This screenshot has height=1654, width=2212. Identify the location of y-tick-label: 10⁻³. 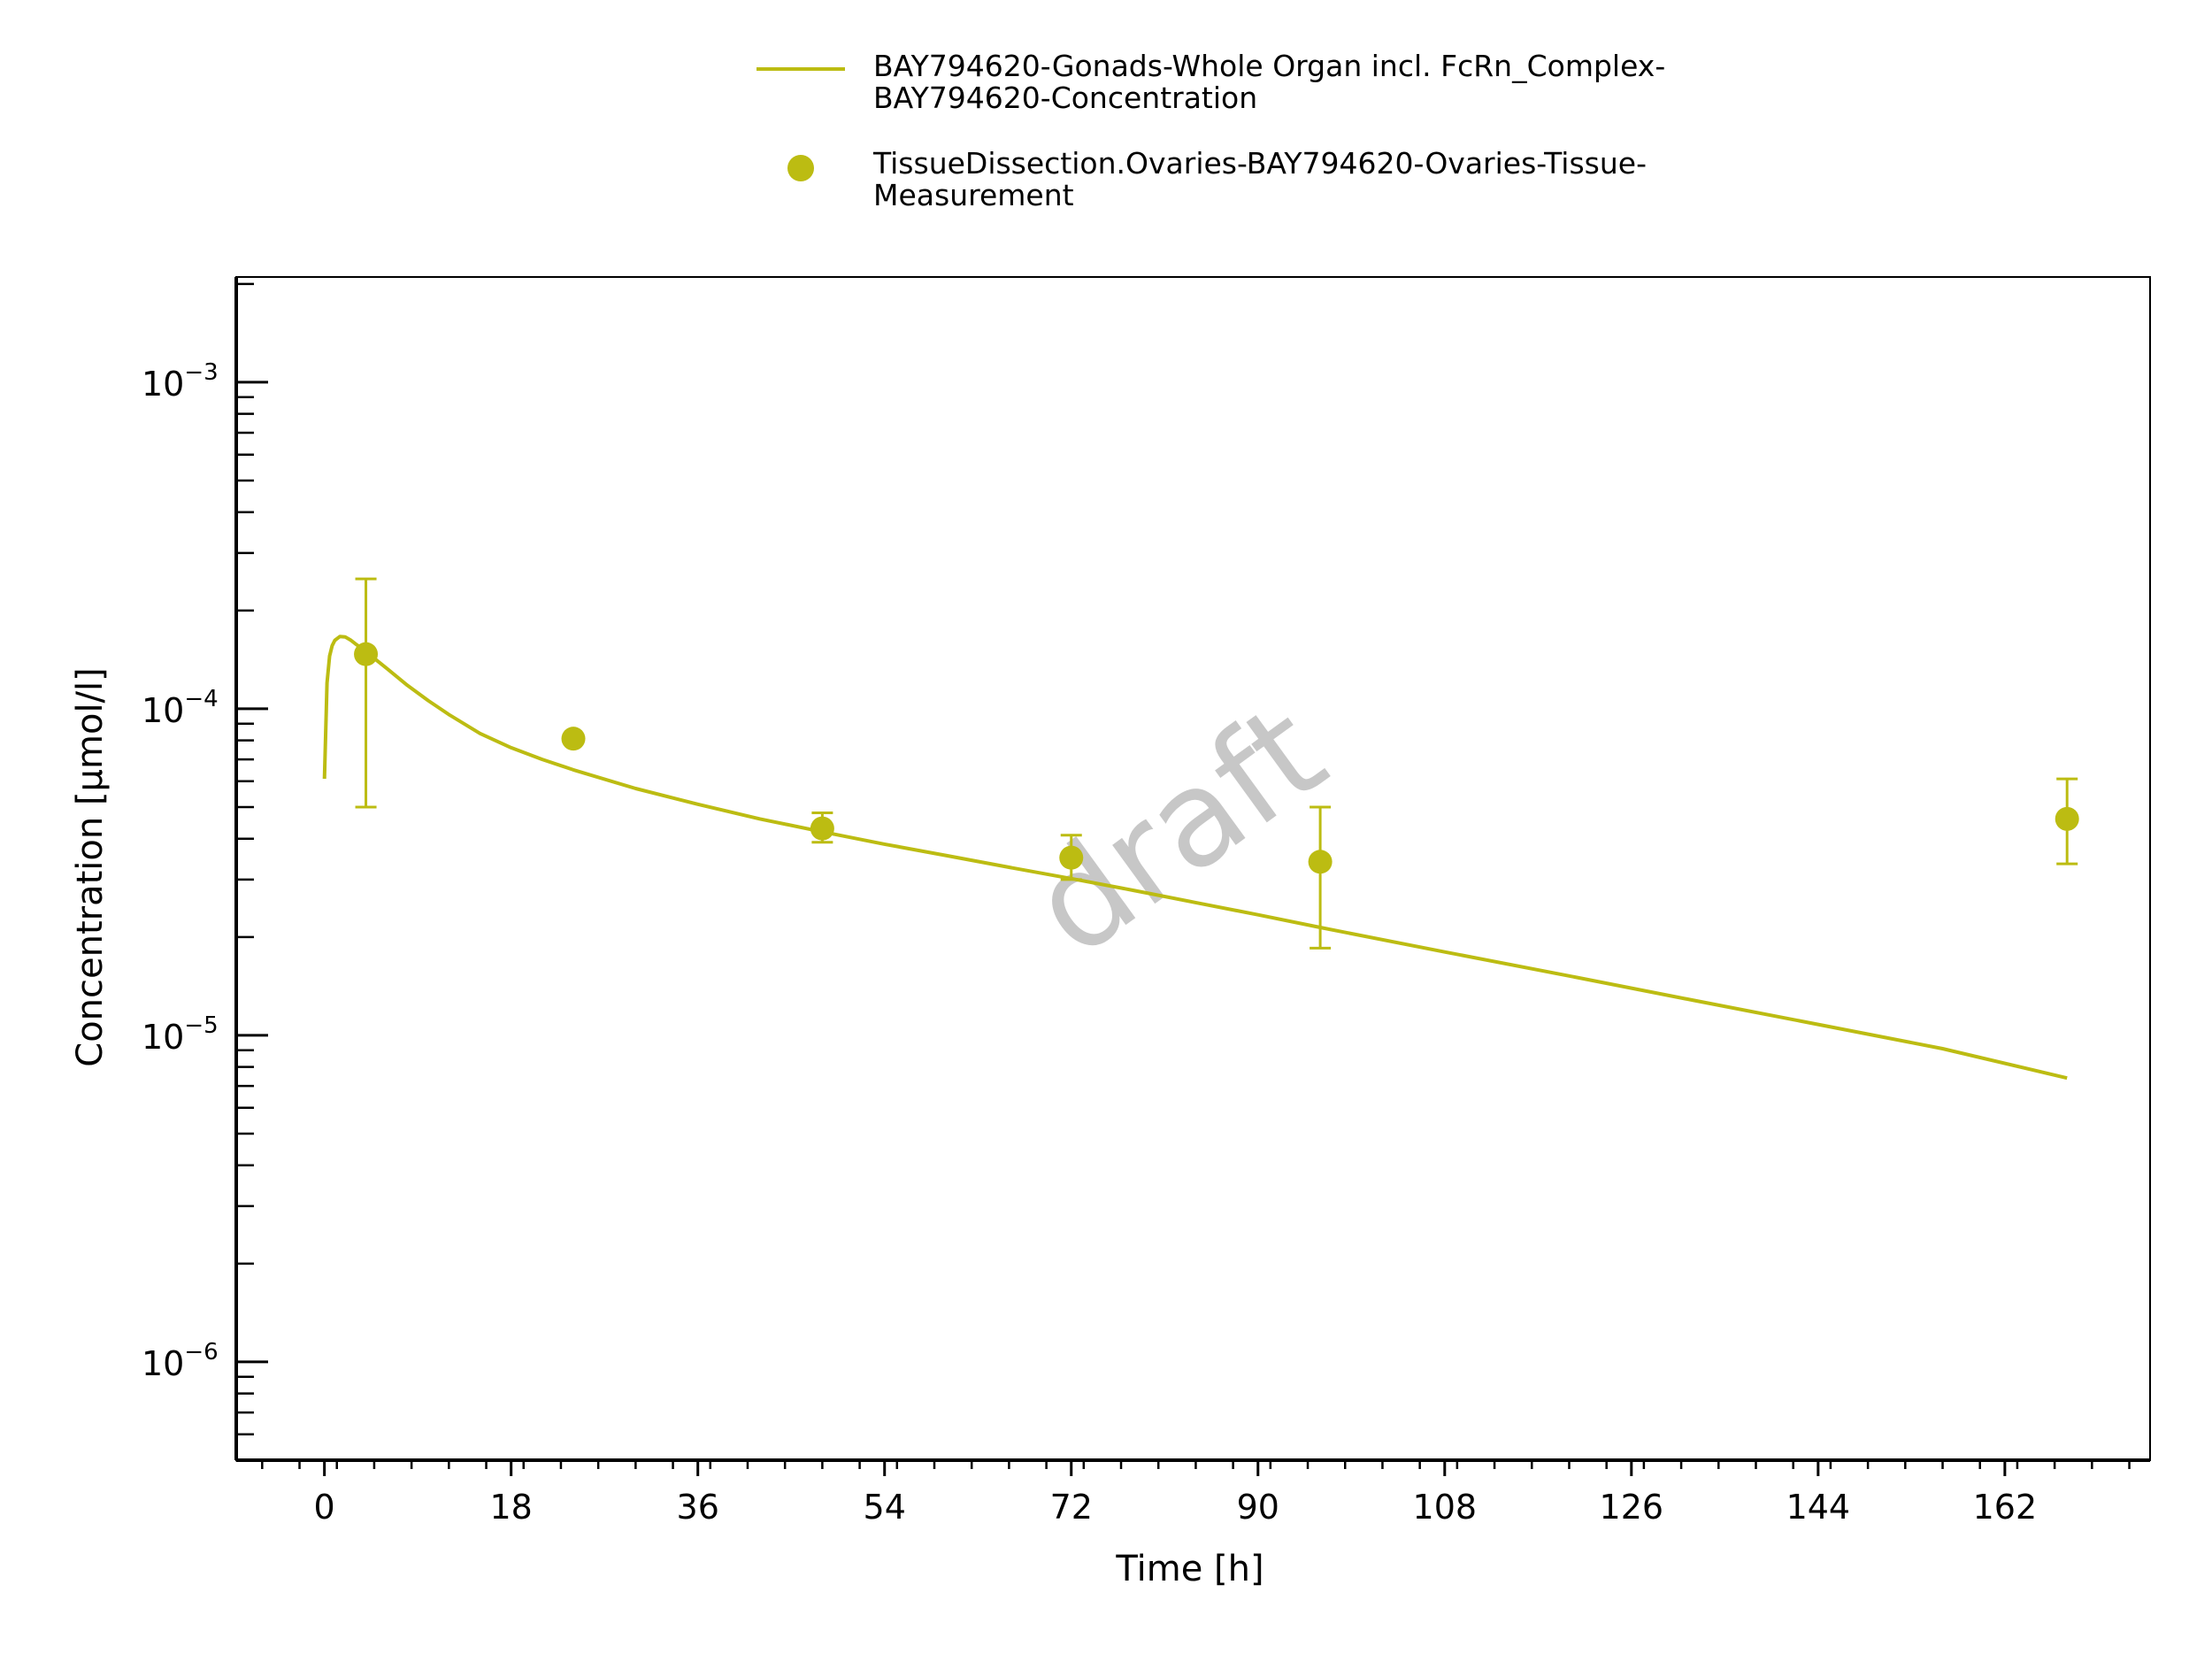
(181, 382).